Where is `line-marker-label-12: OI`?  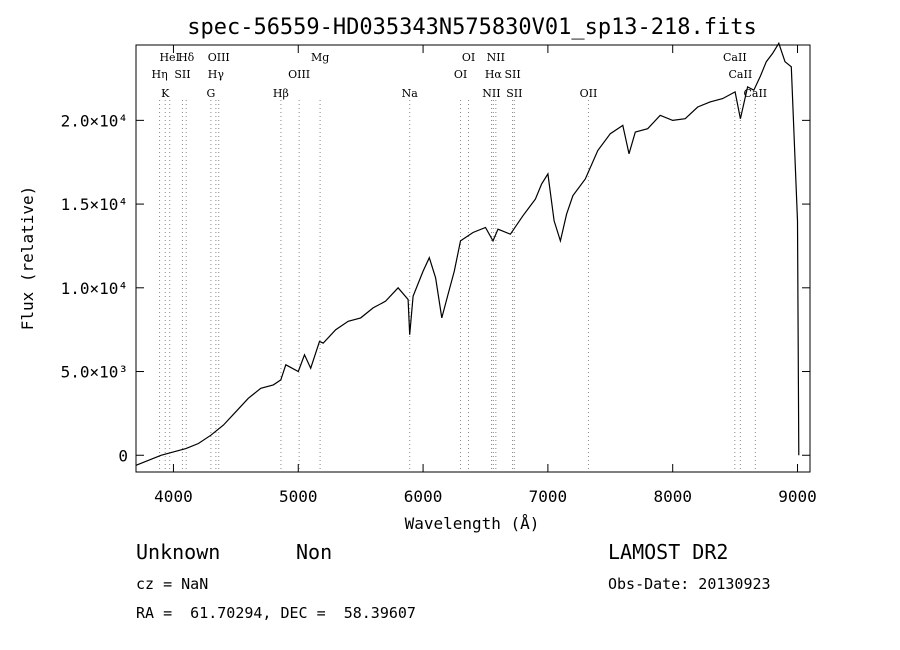 line-marker-label-12: OI is located at coordinates (460, 74).